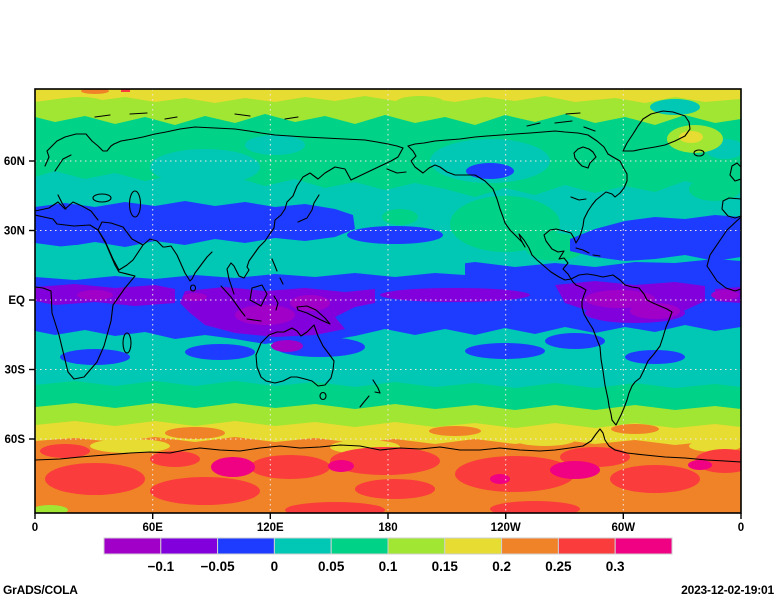 Image resolution: width=777 pixels, height=600 pixels. What do you see at coordinates (395, 235) in the screenshot?
I see `band-blue-30n-pacific` at bounding box center [395, 235].